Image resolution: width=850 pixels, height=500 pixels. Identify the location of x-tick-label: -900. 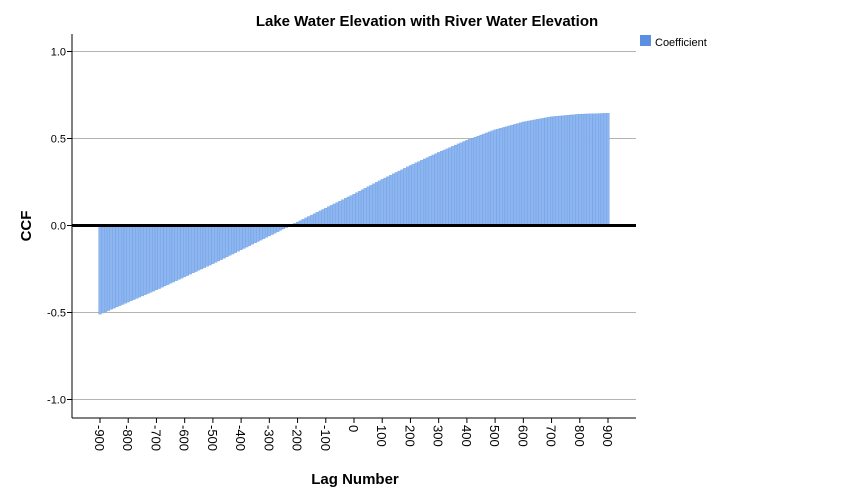
(99, 438).